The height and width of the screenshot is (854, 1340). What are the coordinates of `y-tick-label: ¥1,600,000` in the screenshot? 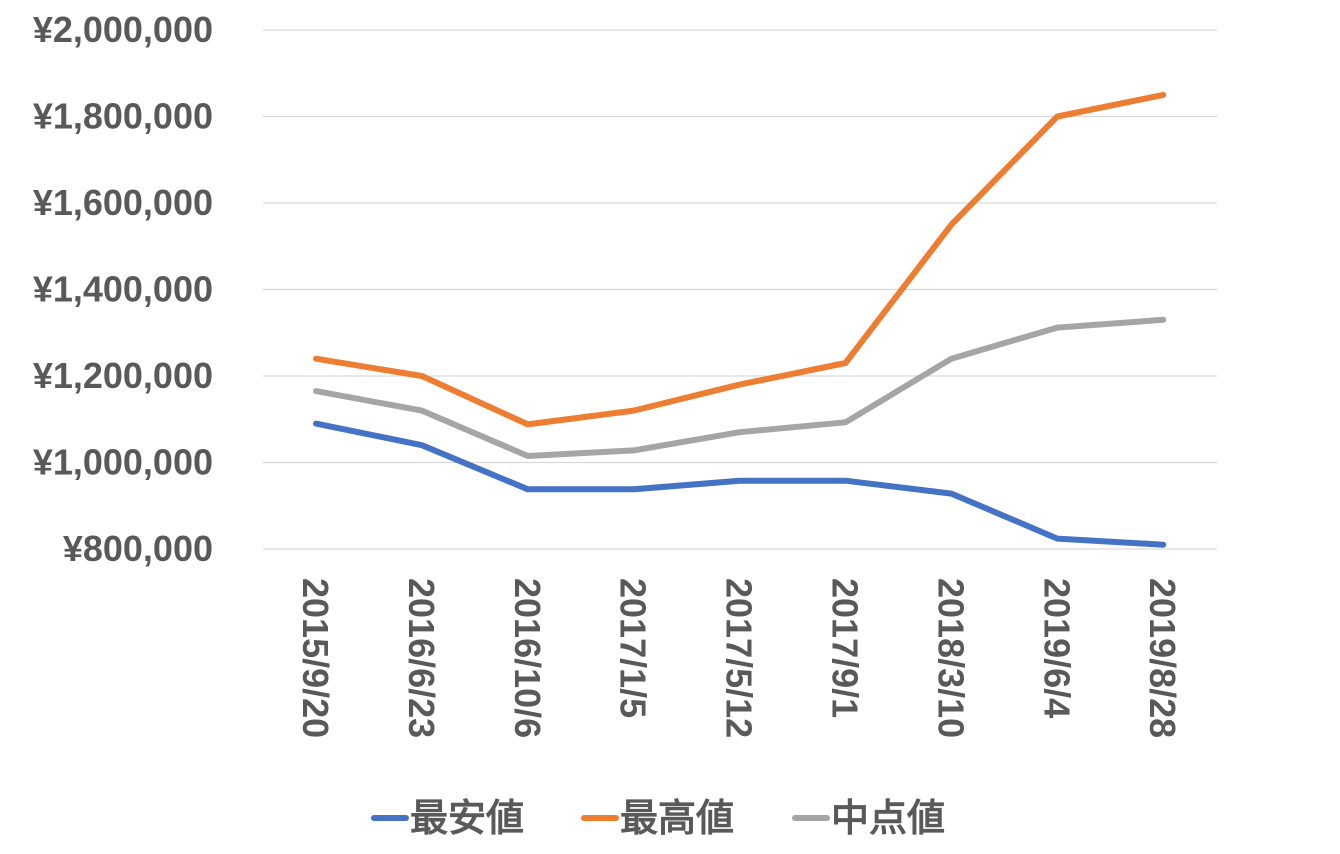 It's located at (123, 202).